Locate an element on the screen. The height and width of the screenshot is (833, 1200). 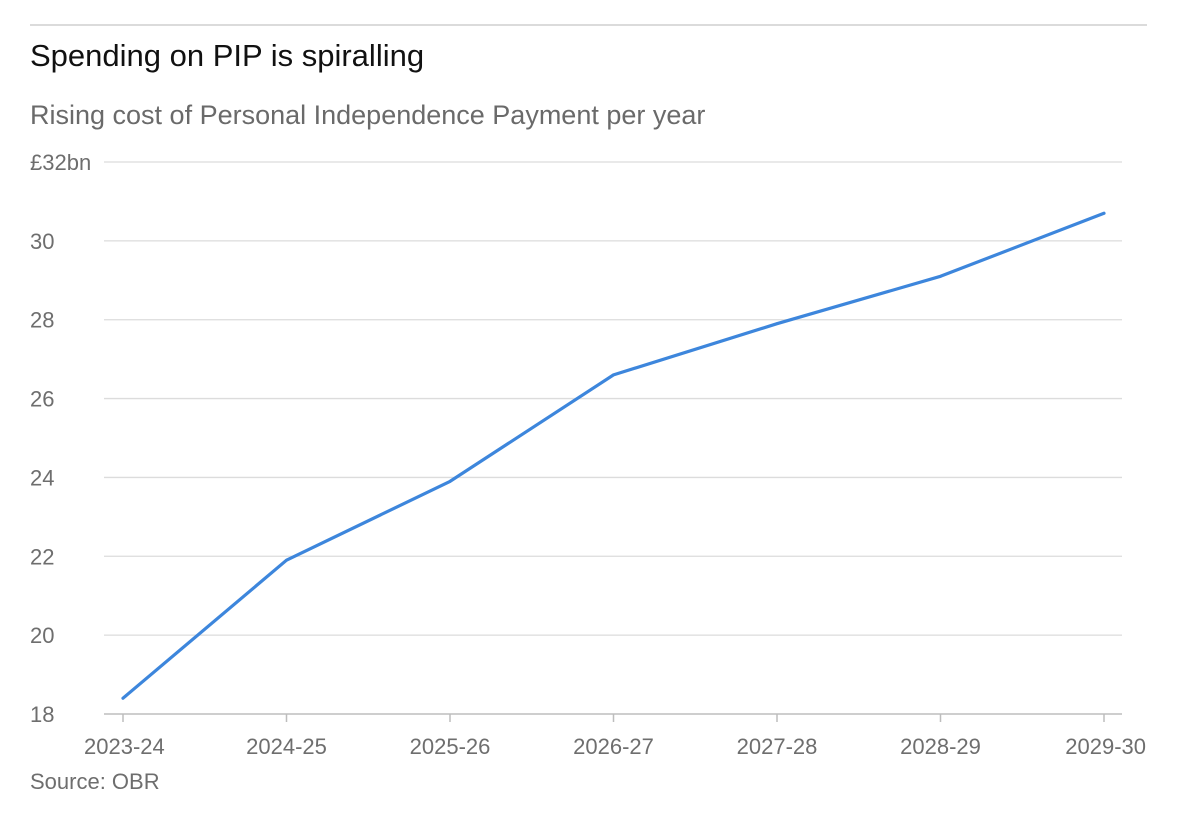
x-axis is located at coordinates (613, 717).